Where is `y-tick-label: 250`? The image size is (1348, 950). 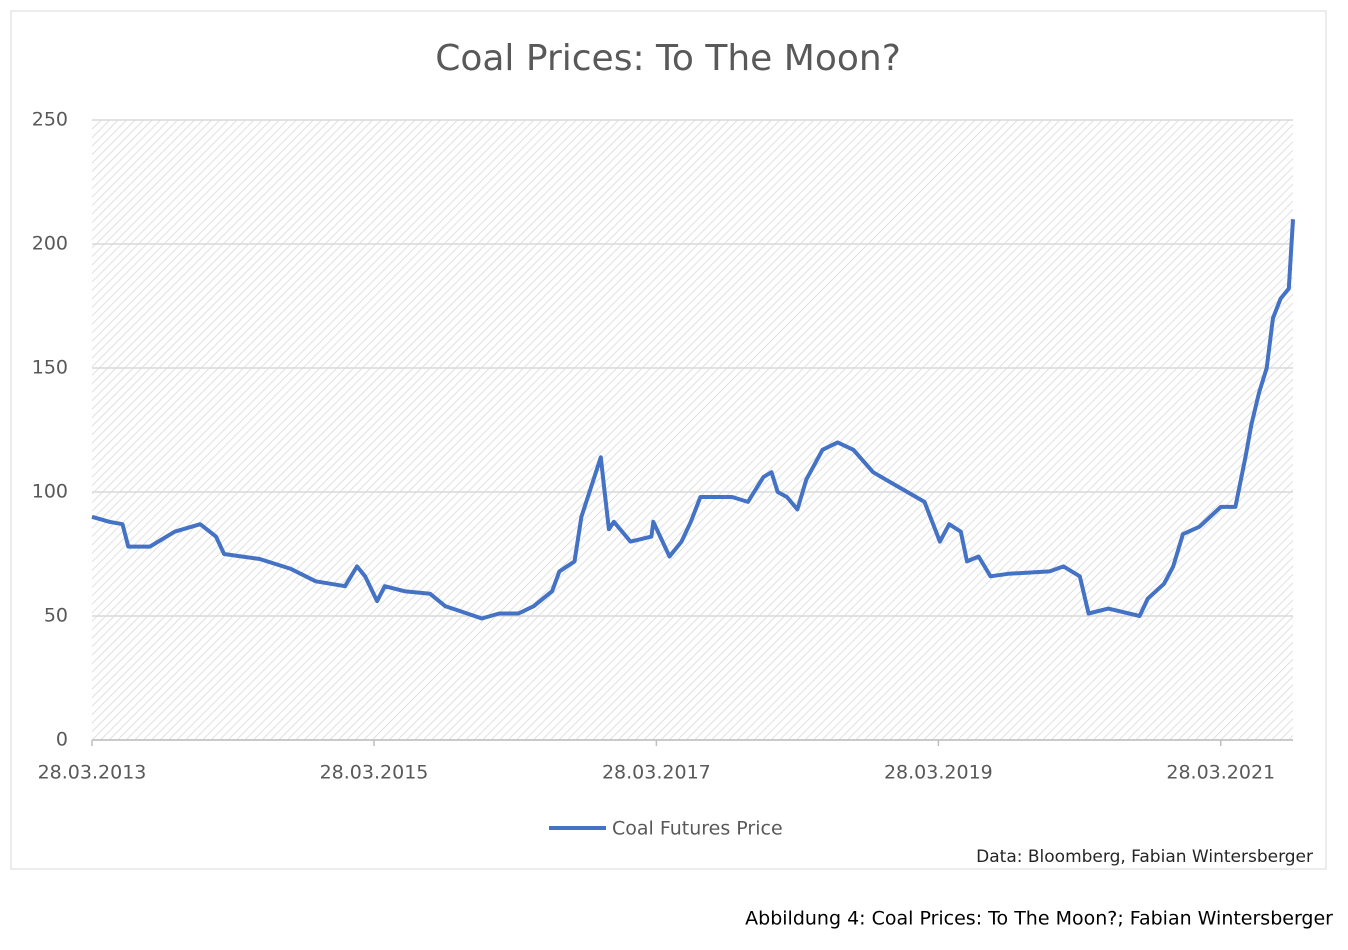
y-tick-label: 250 is located at coordinates (50, 120).